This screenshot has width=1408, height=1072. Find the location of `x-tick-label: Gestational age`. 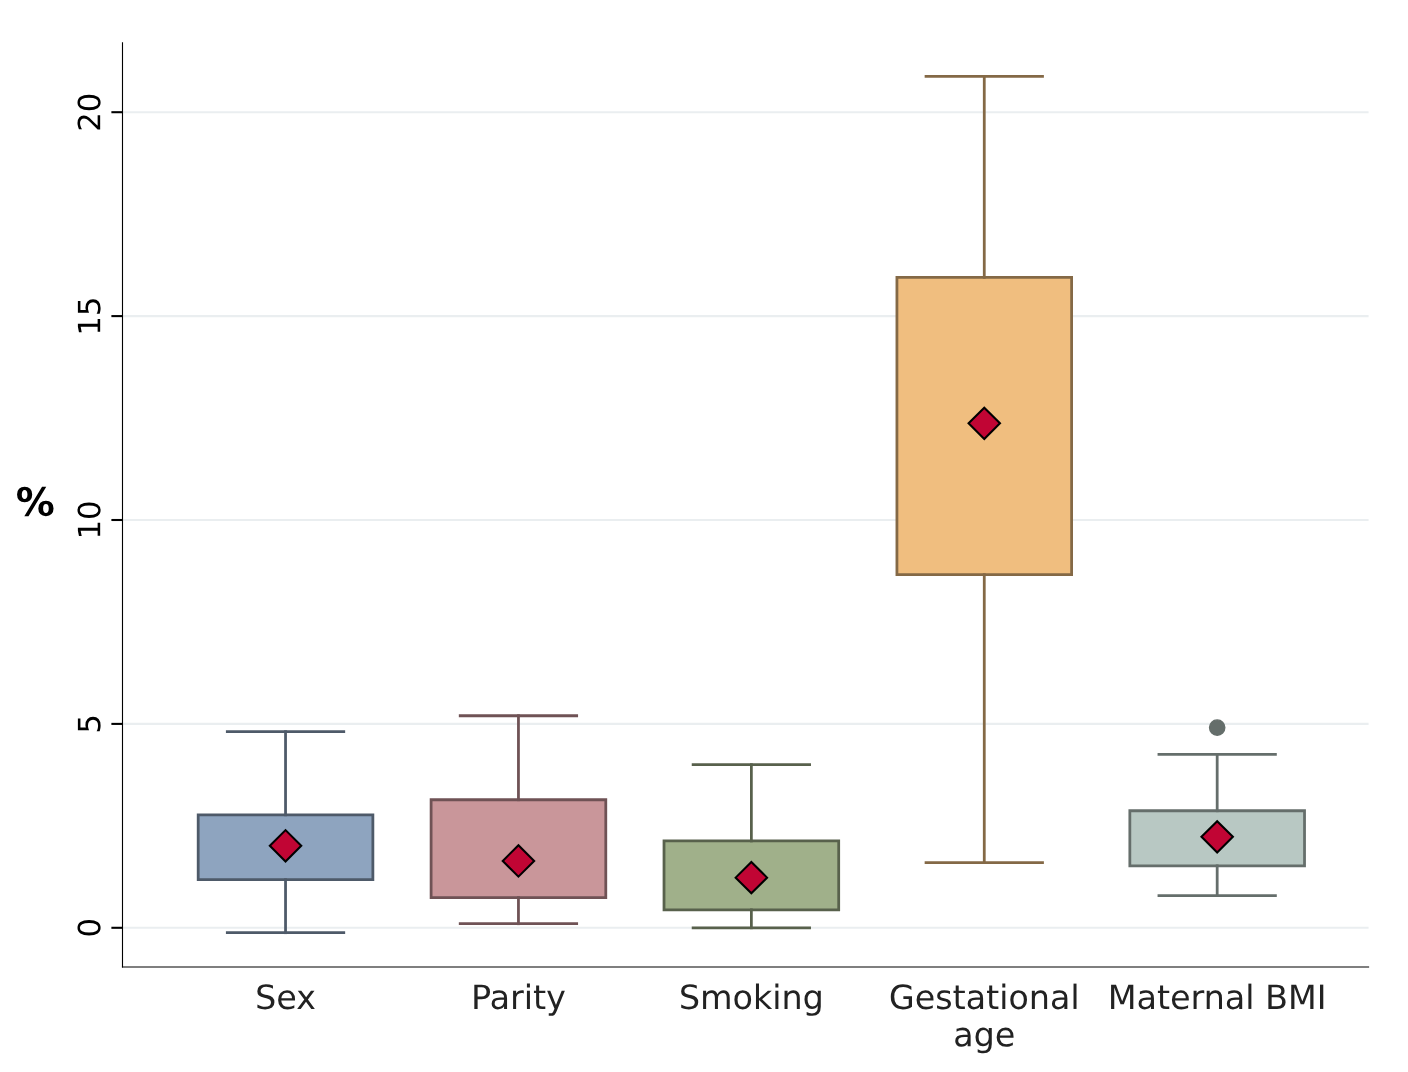

x-tick-label: Gestational age is located at coordinates (983, 1018).